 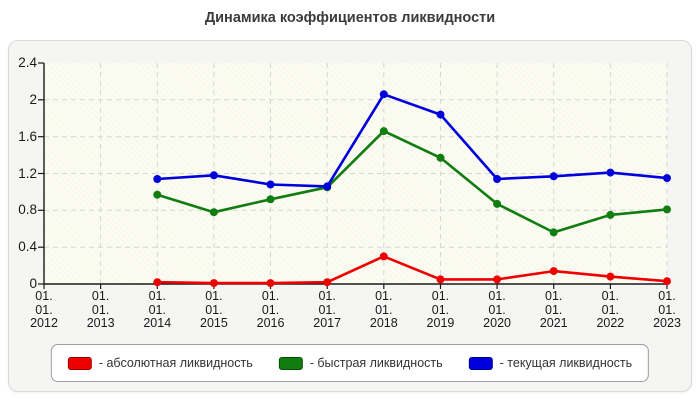 I want to click on legend-swatch-blue, so click(x=480, y=363).